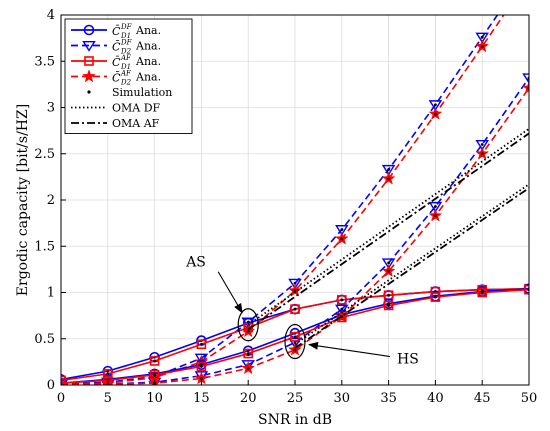 This screenshot has width=550, height=431. What do you see at coordinates (44, 154) in the screenshot?
I see `y-tick-label: 2.5` at bounding box center [44, 154].